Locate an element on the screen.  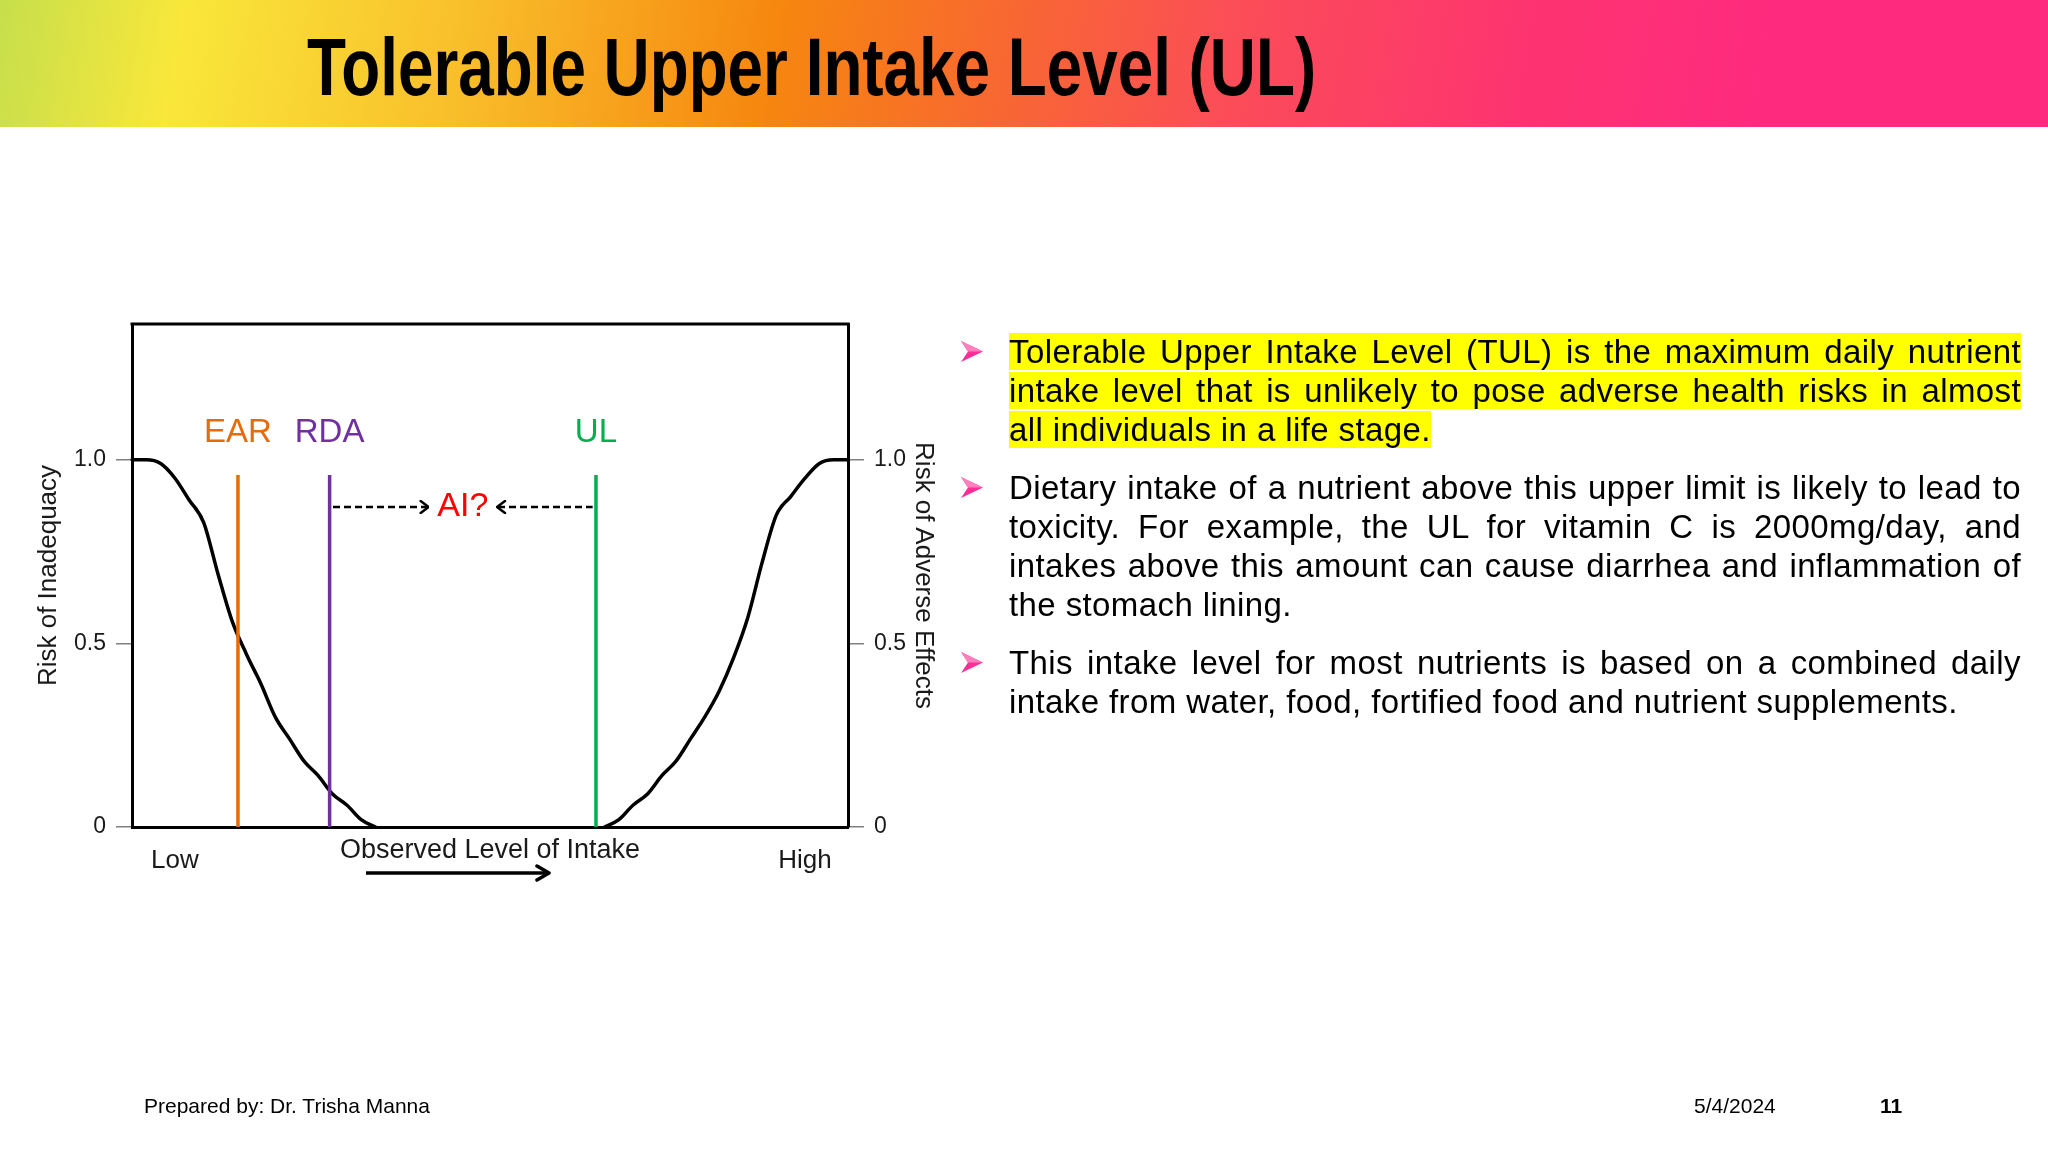
y2-tick-label: 0 is located at coordinates (880, 825).